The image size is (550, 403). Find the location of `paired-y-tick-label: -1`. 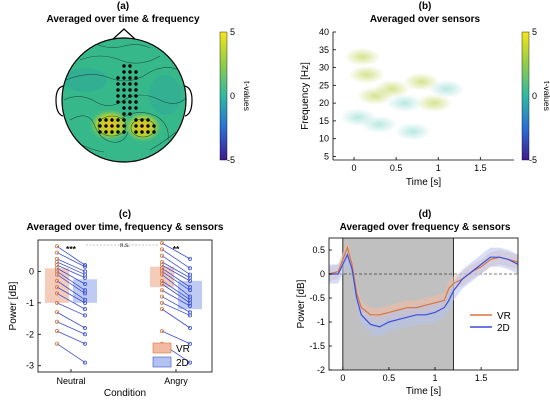

paired-y-tick-label: -1 is located at coordinates (30, 303).